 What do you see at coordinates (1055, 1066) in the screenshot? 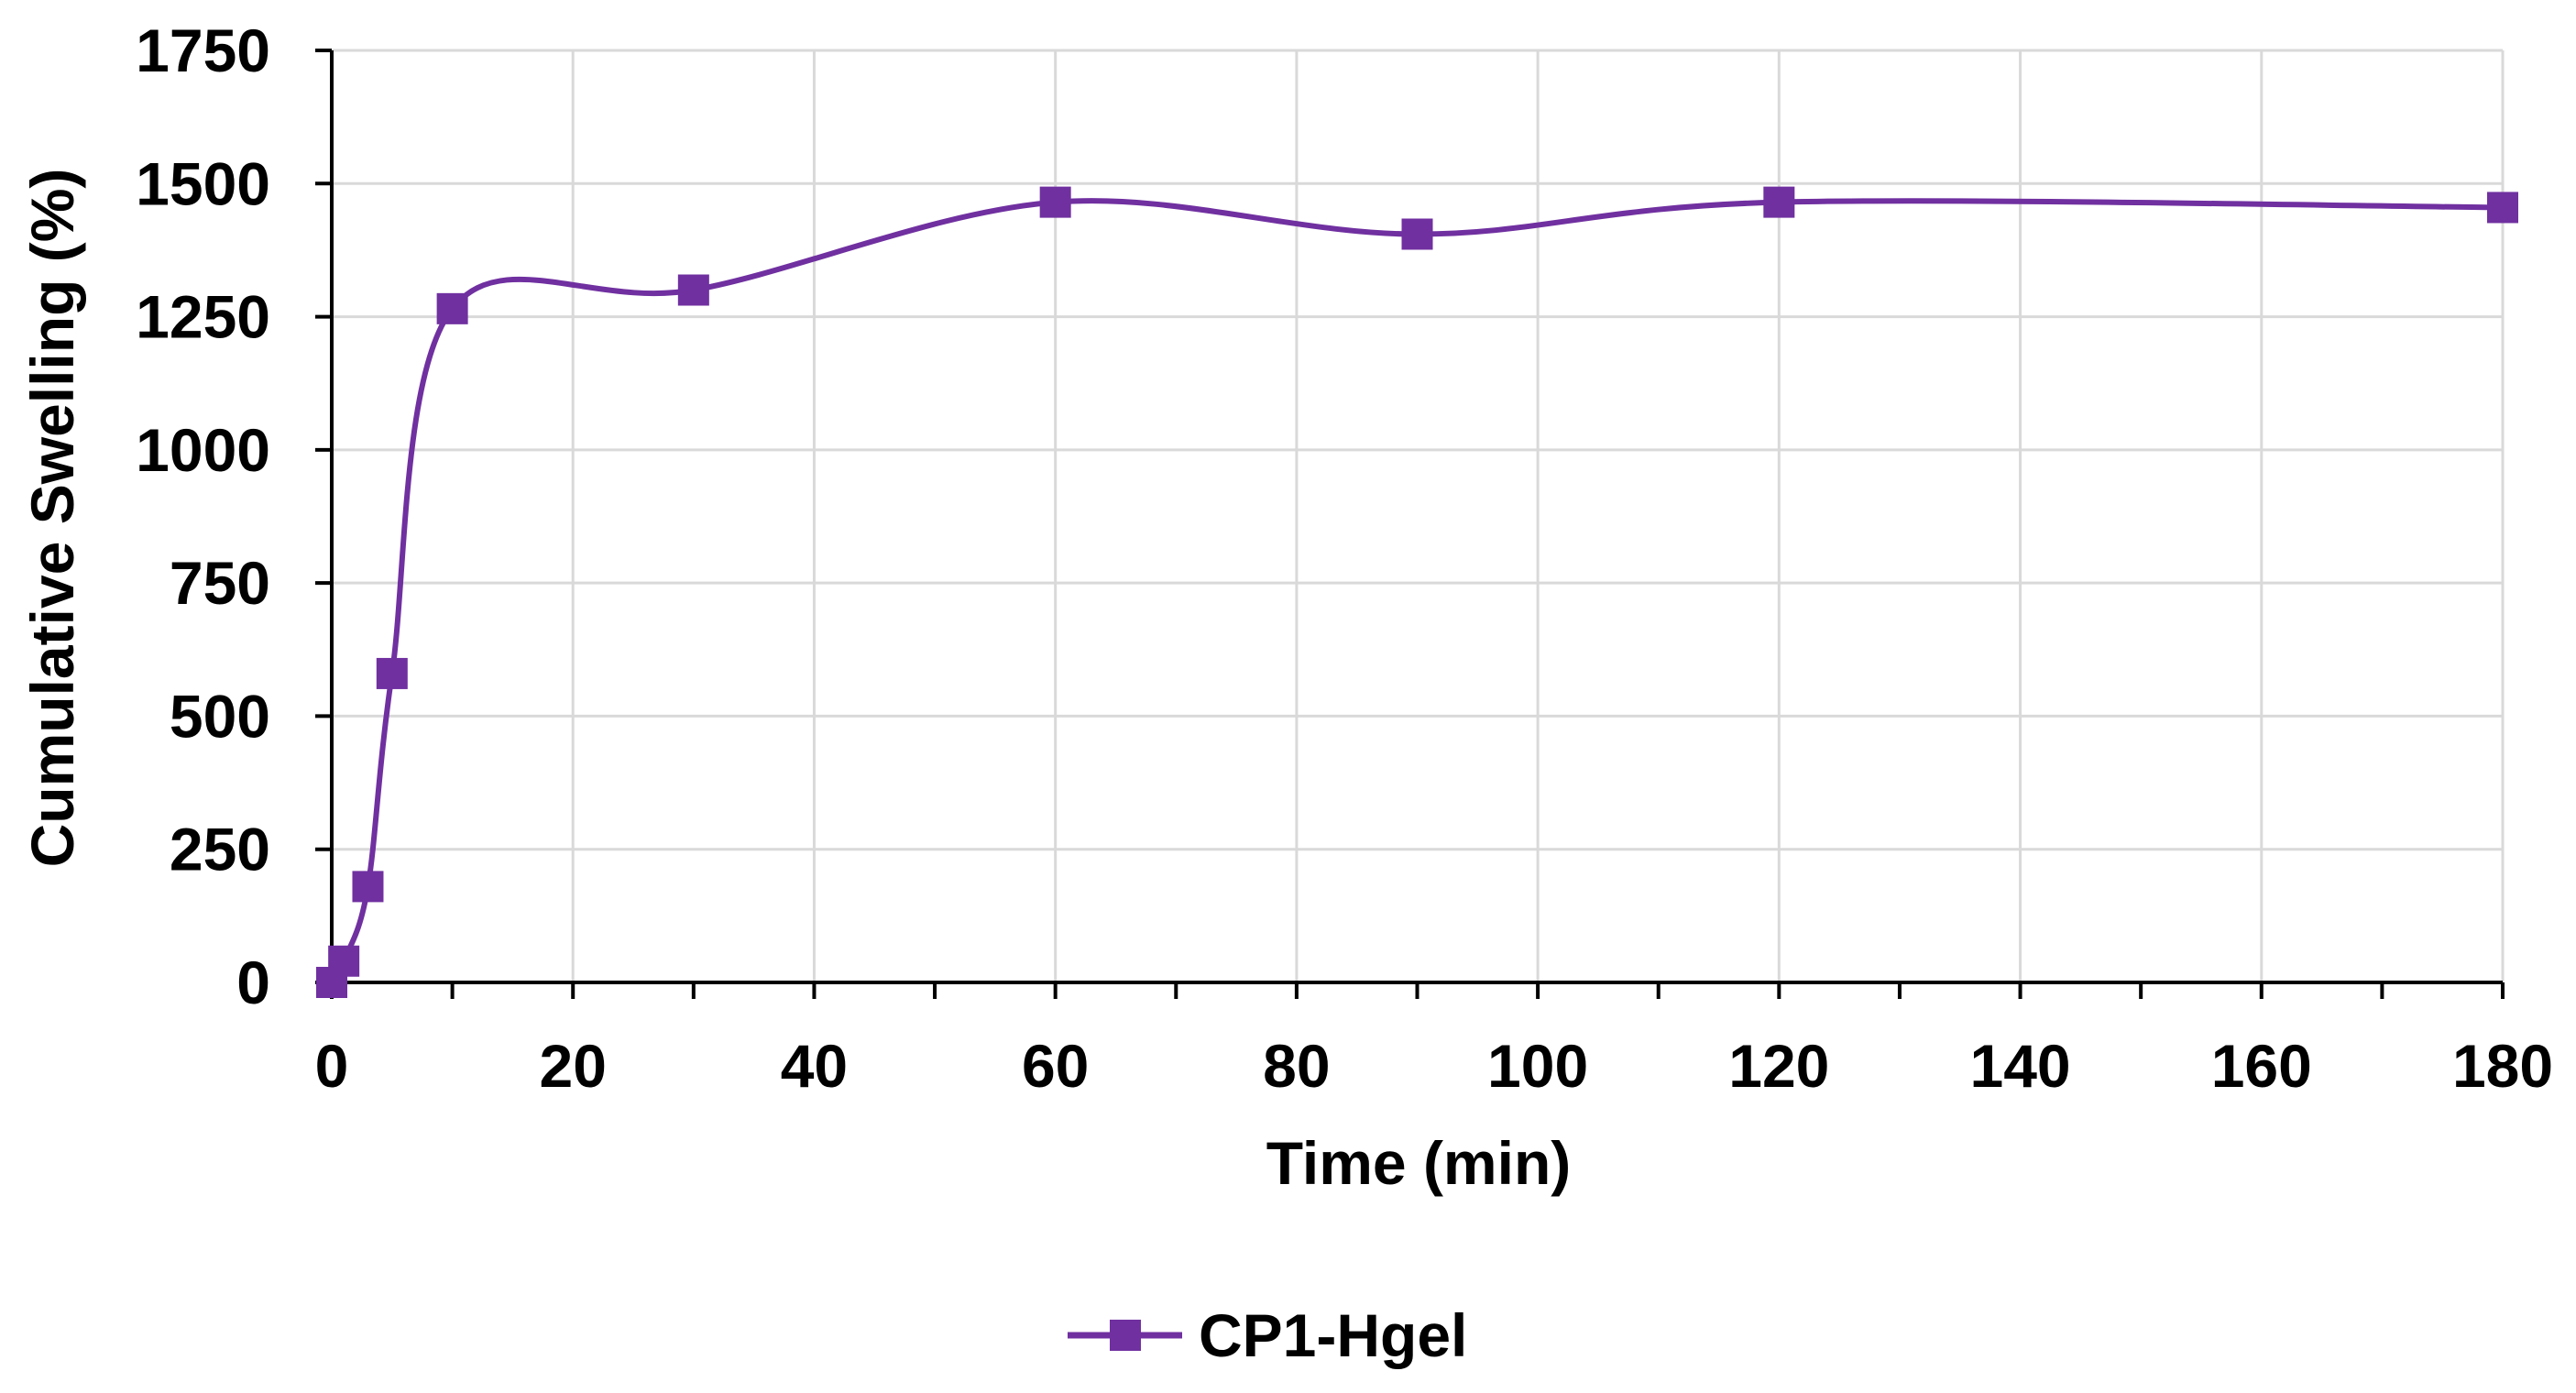
I see `x-tick-label: 60` at bounding box center [1055, 1066].